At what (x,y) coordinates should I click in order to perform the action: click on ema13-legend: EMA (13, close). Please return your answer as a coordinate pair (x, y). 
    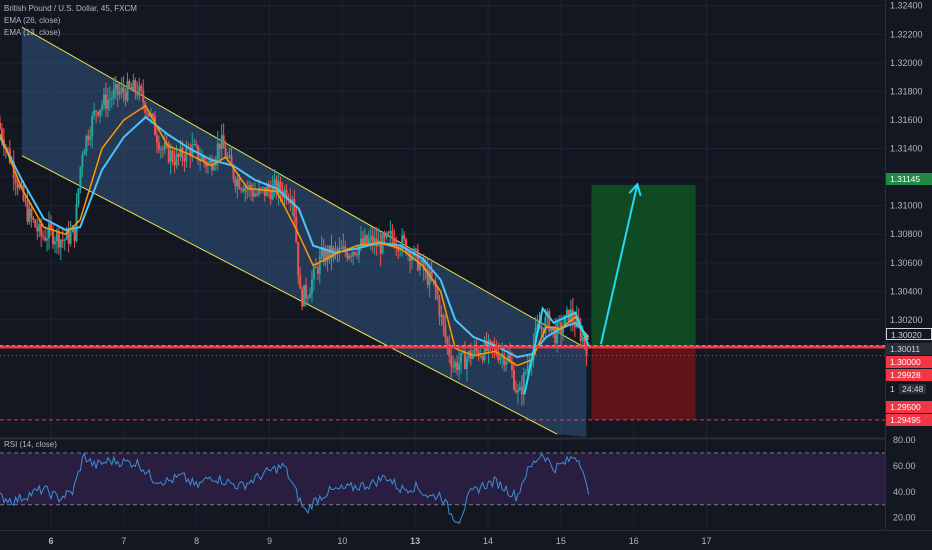
    Looking at the image, I should click on (32, 32).